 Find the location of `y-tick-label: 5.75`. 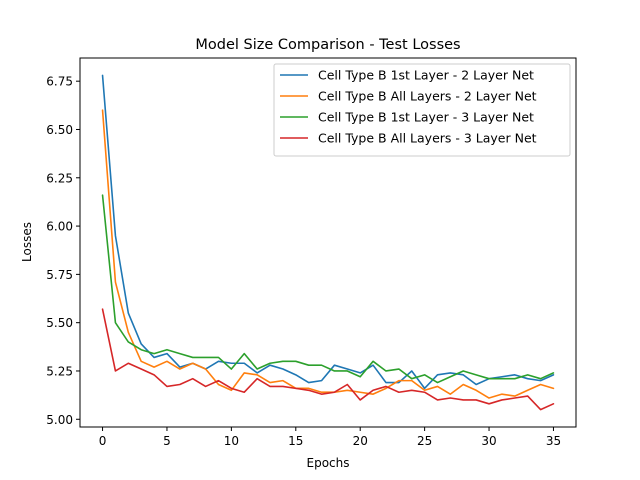

y-tick-label: 5.75 is located at coordinates (59, 275).